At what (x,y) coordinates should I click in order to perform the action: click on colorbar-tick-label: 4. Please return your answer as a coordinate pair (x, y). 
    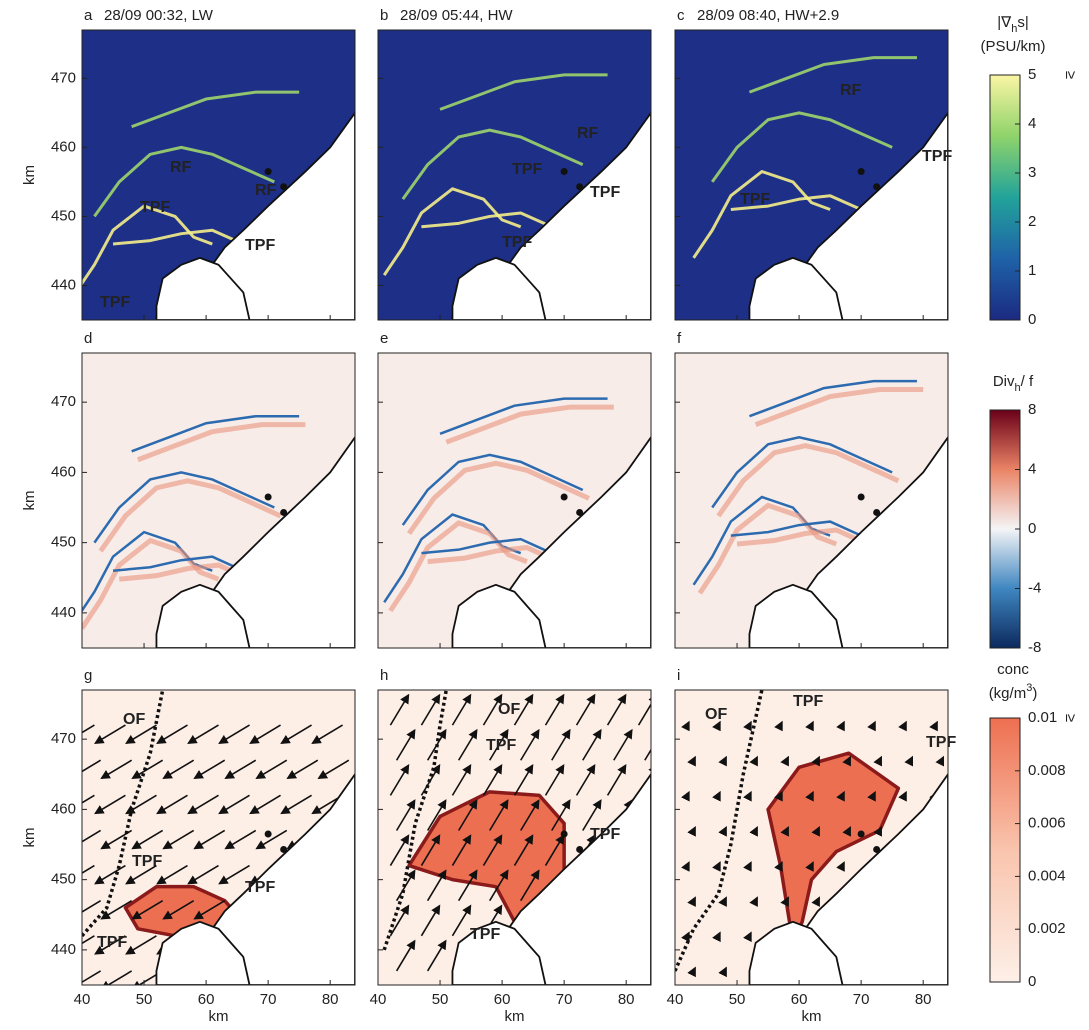
    Looking at the image, I should click on (1032, 123).